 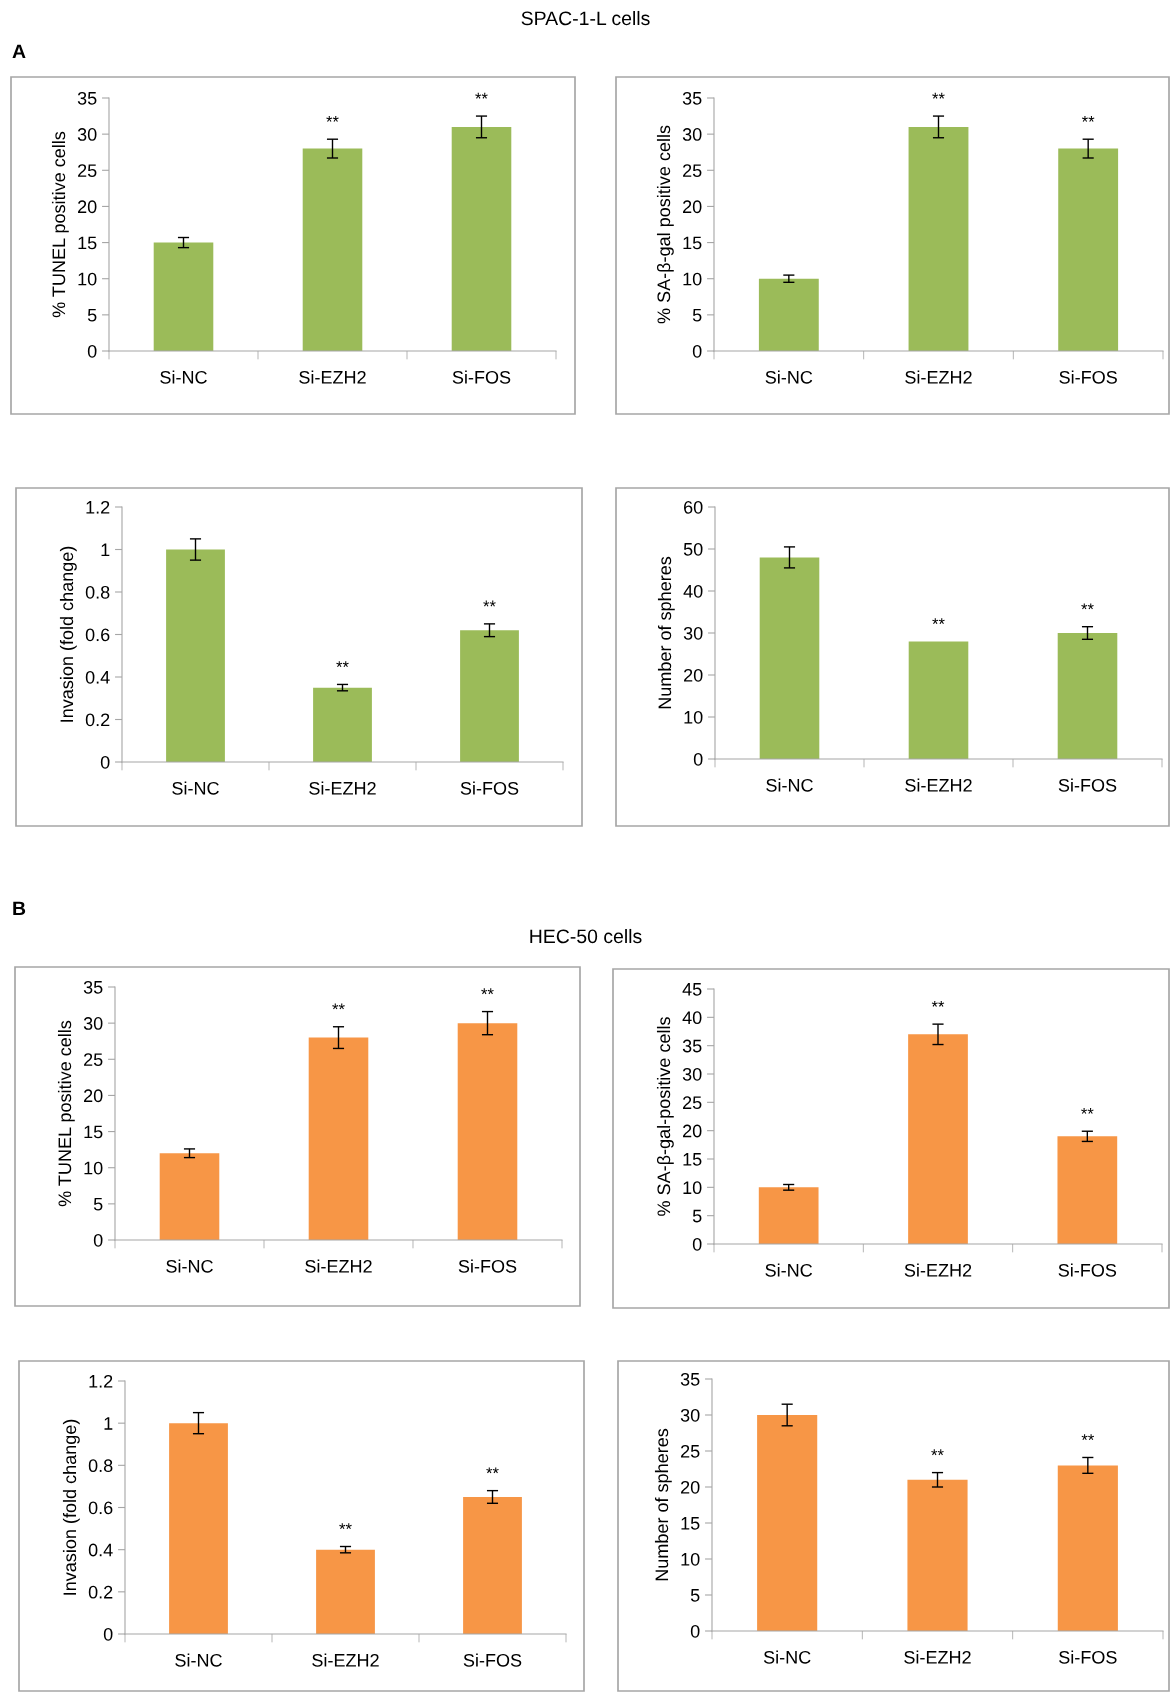 What do you see at coordinates (585, 18) in the screenshot?
I see `chart-title: SPAC-1-L cells` at bounding box center [585, 18].